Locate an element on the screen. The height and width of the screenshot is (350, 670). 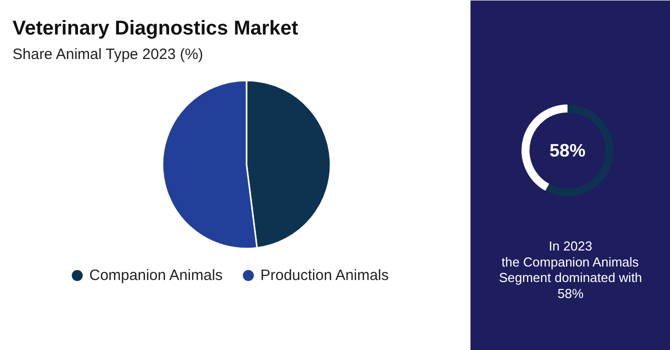
chart-subtitle: Share Animal Type 2023 (%) is located at coordinates (108, 54).